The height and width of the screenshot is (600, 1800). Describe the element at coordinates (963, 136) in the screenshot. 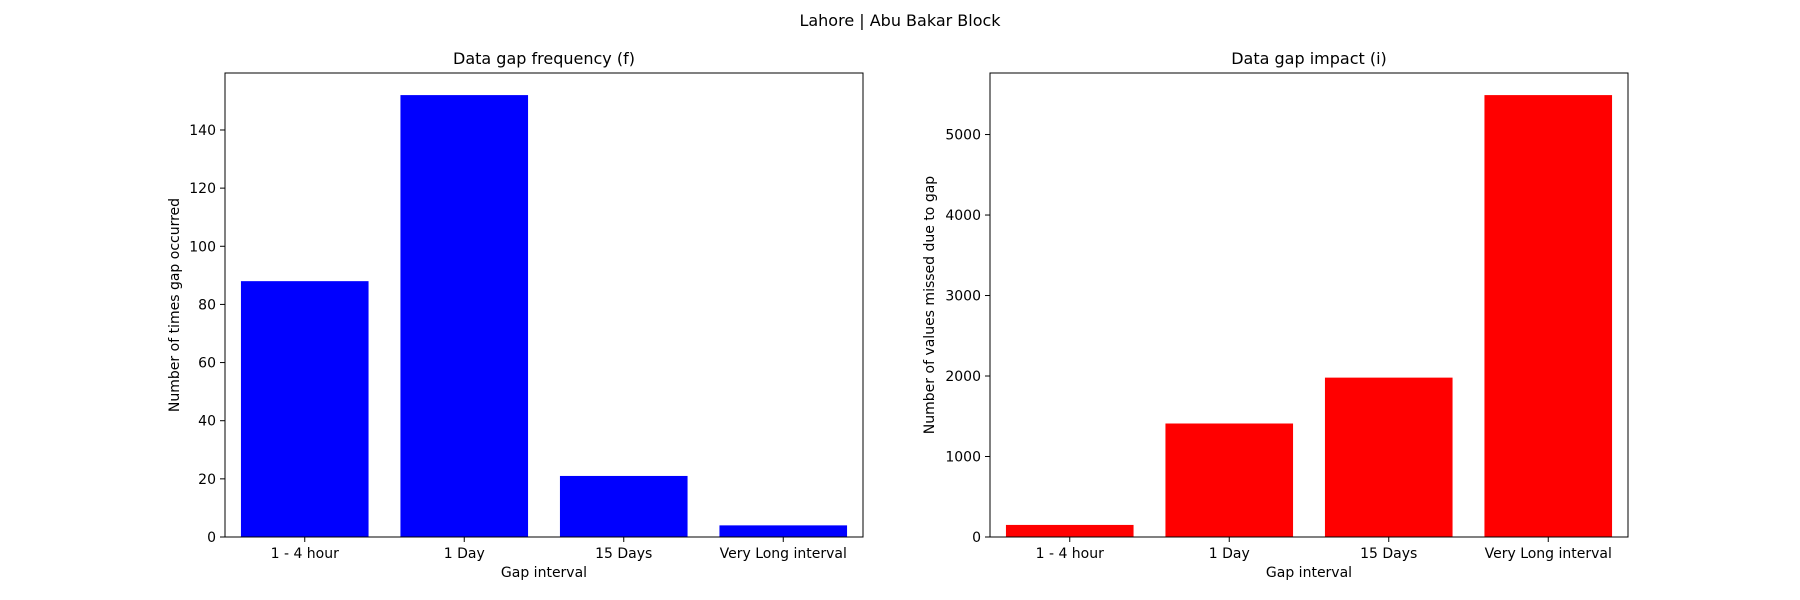

I see `y-tick-label: 5000` at that location.